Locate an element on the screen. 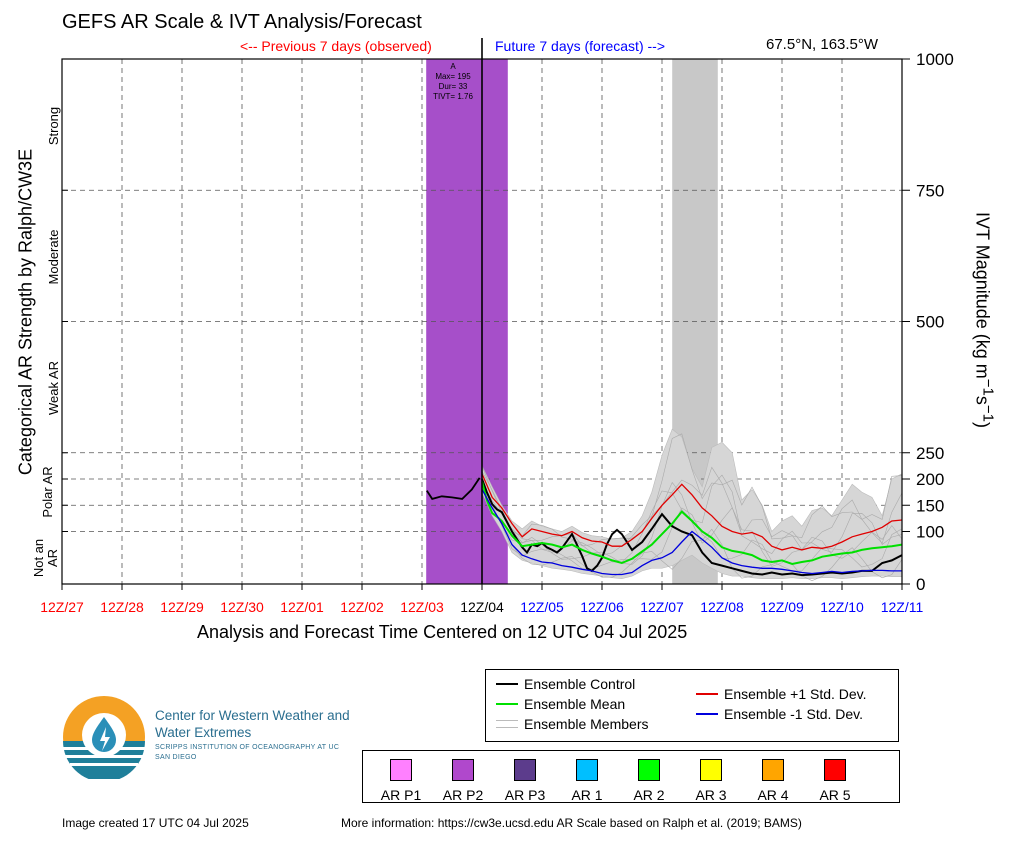 Image resolution: width=1010 pixels, height=846 pixels. previous-period-label: <-- Previous 7 days (observed) is located at coordinates (336, 46).